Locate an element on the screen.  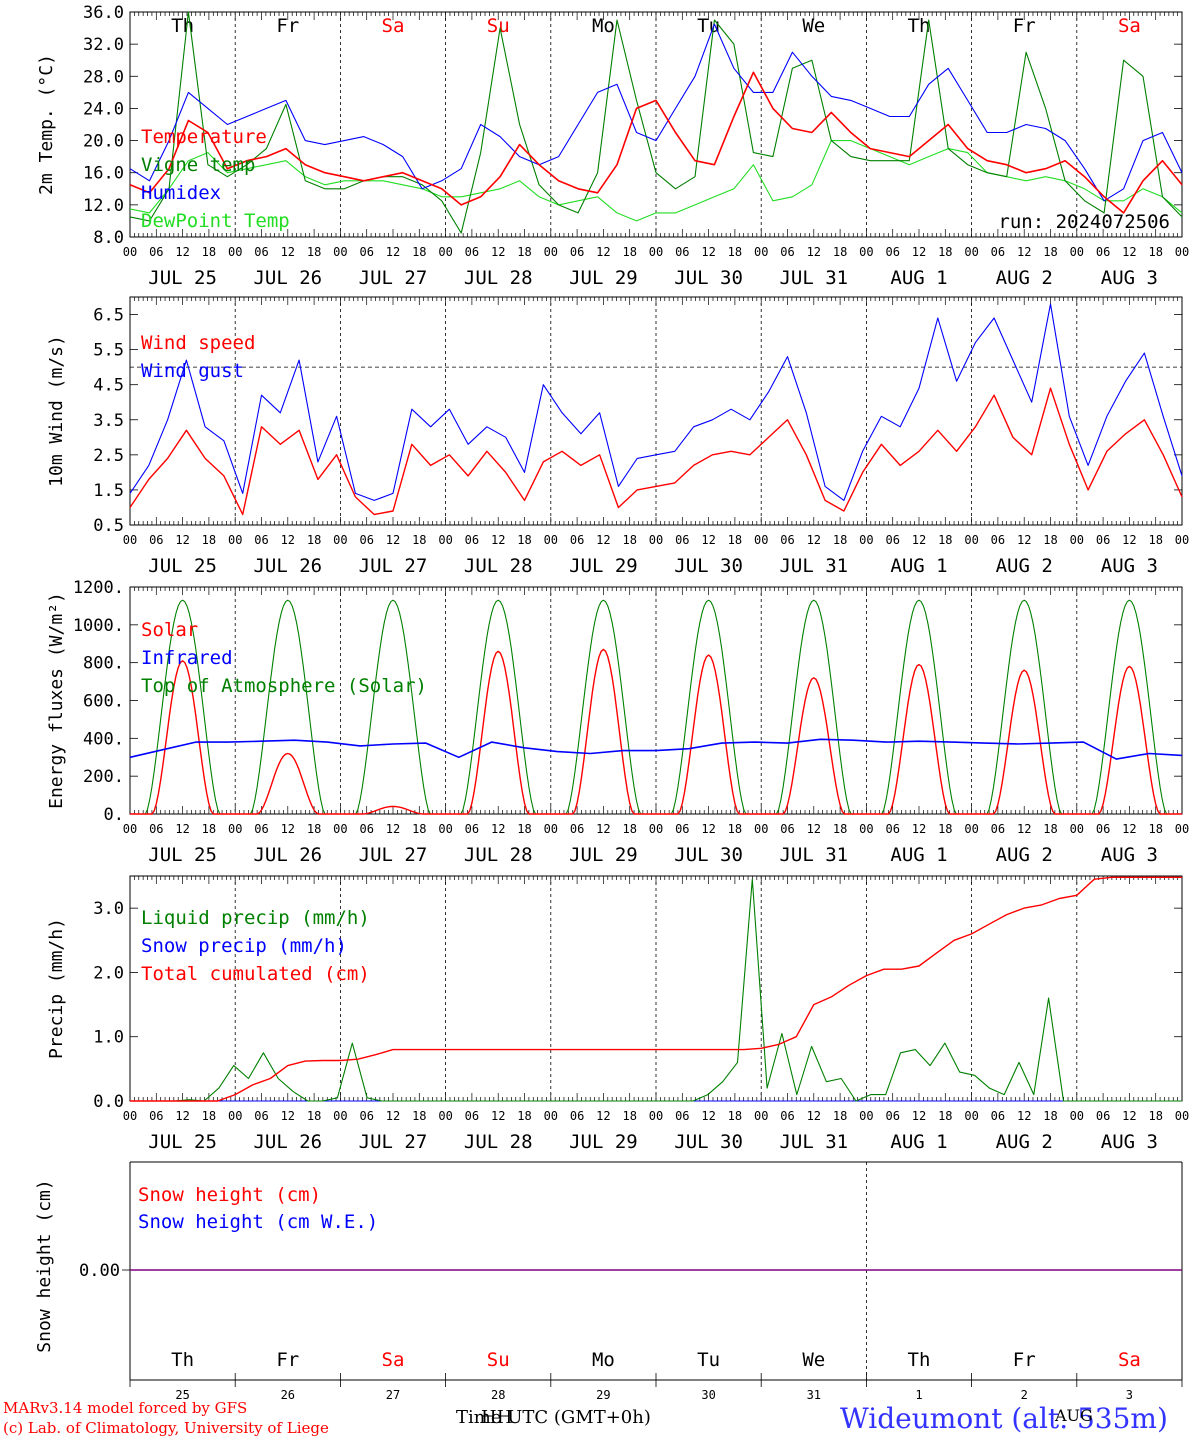
y-tick-label: 800. is located at coordinates (103, 664).